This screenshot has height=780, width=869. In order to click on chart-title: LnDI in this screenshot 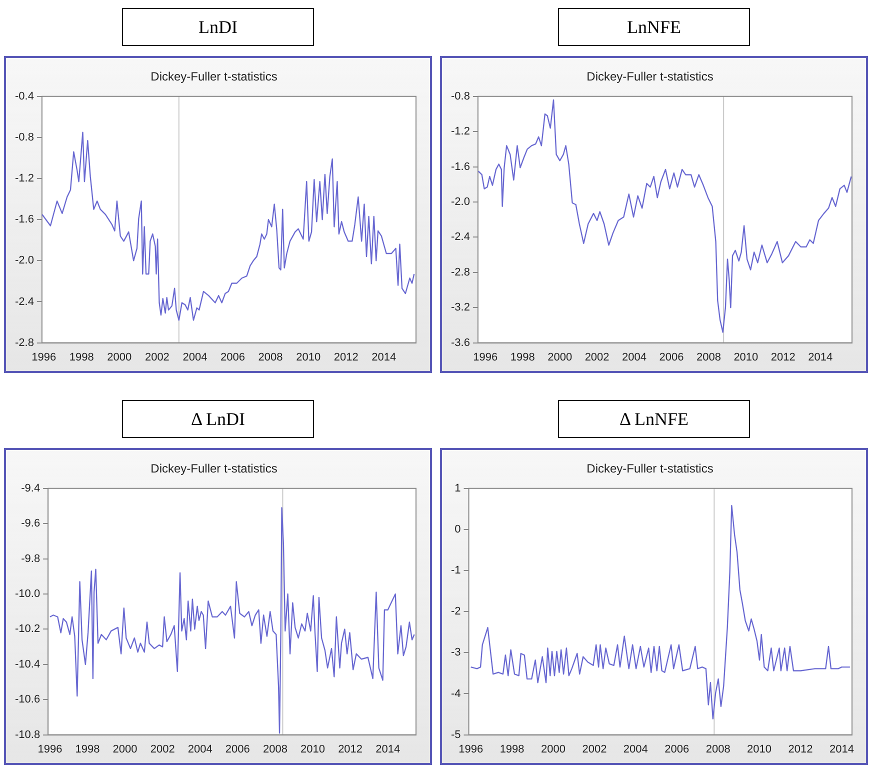, I will do `click(218, 27)`.